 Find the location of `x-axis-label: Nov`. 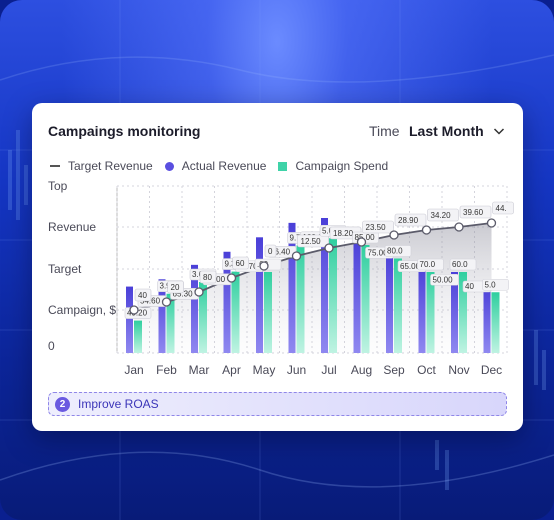

x-axis-label: Nov is located at coordinates (458, 370).